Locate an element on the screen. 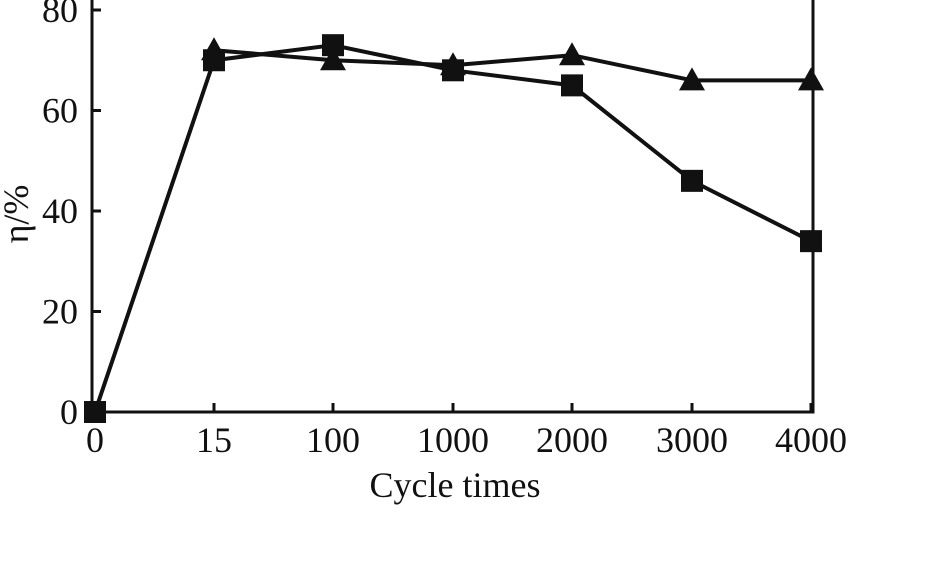 Image resolution: width=950 pixels, height=562 pixels. x-tick-label: 100 is located at coordinates (333, 440).